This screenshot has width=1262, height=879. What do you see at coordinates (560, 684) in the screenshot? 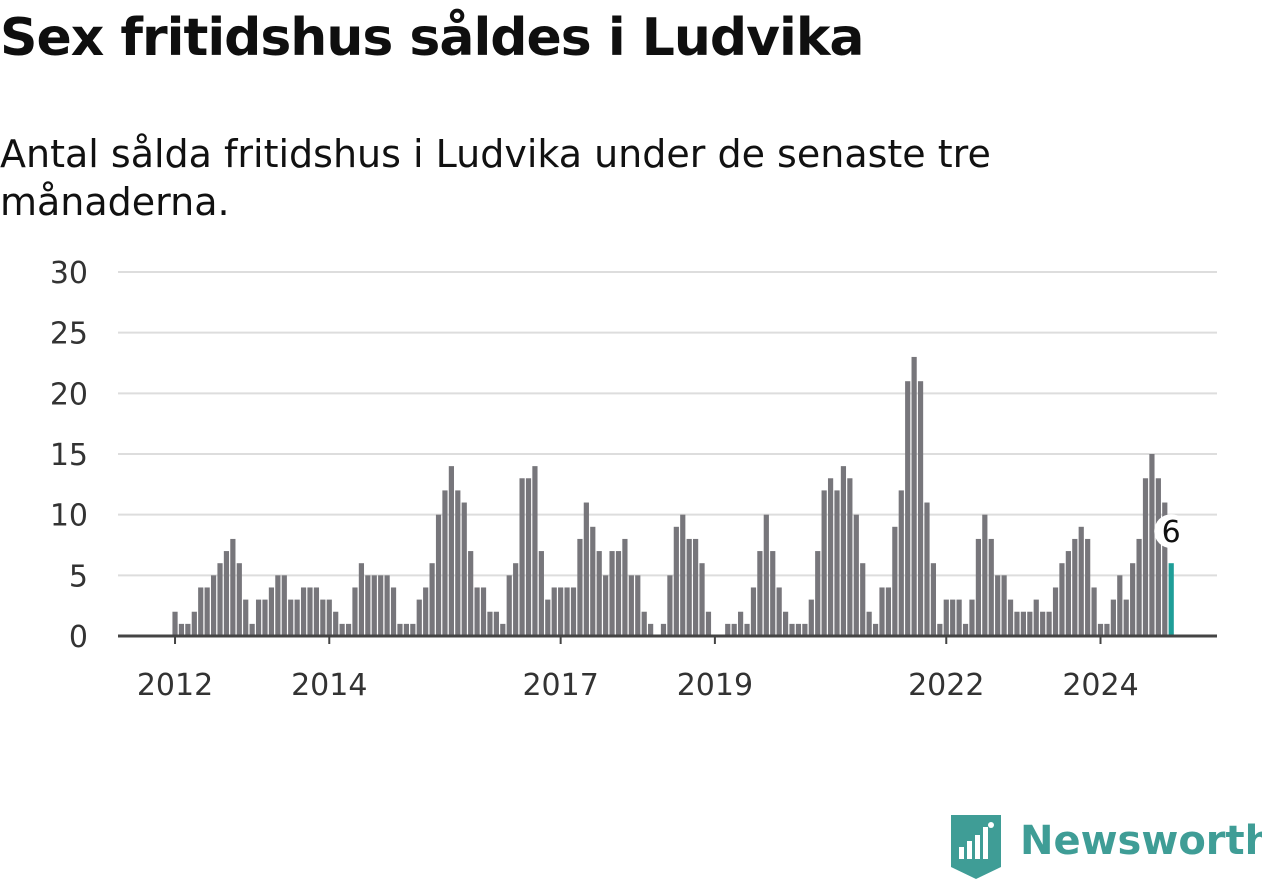
I see `x-tick-label: 2017` at bounding box center [560, 684].